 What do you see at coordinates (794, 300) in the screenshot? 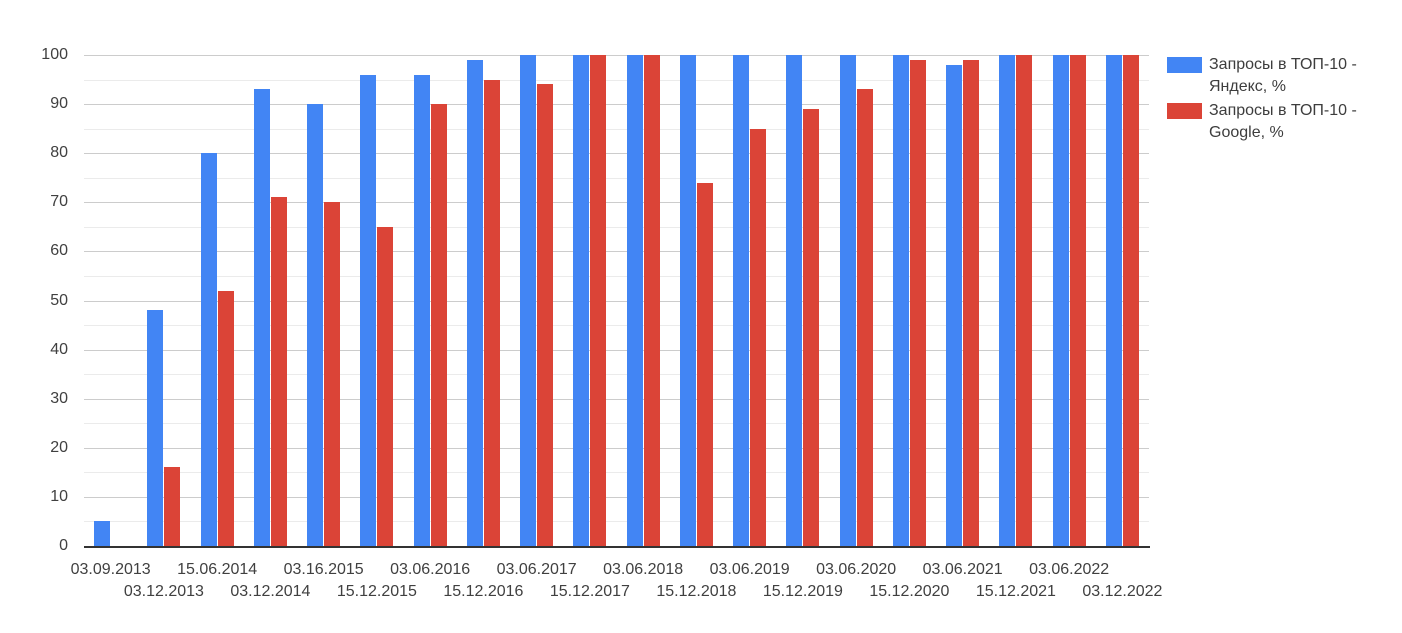
I see `bar-yandex-15.12.2019` at bounding box center [794, 300].